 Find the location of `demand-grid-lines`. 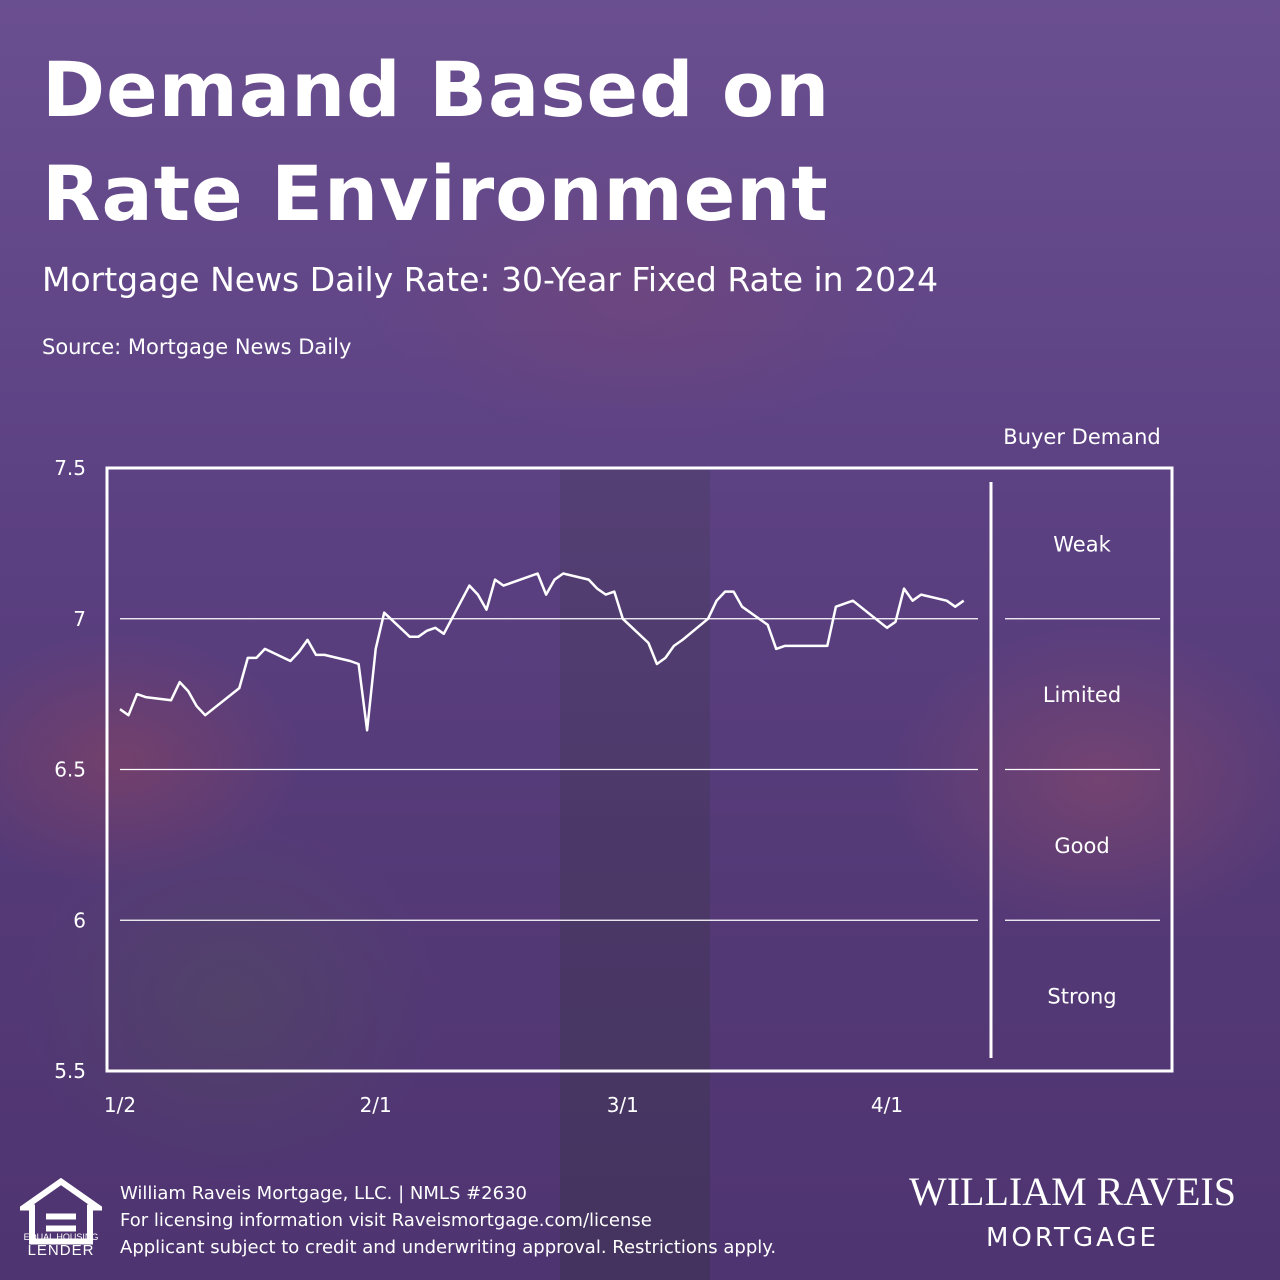

demand-grid-lines is located at coordinates (1082, 769).